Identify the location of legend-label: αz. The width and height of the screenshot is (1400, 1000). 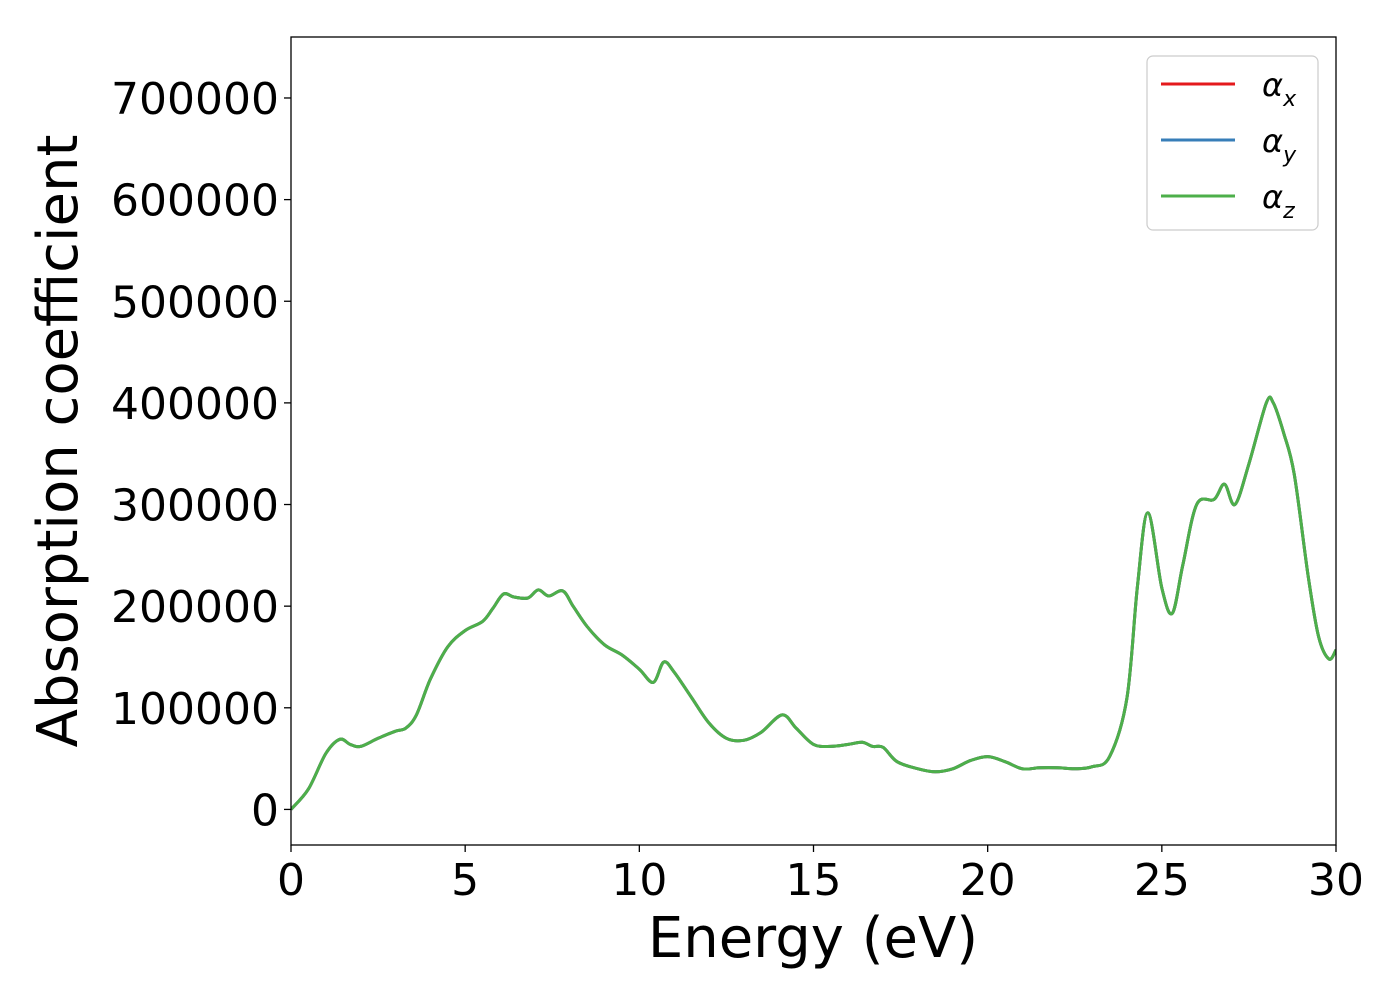
(1278, 201).